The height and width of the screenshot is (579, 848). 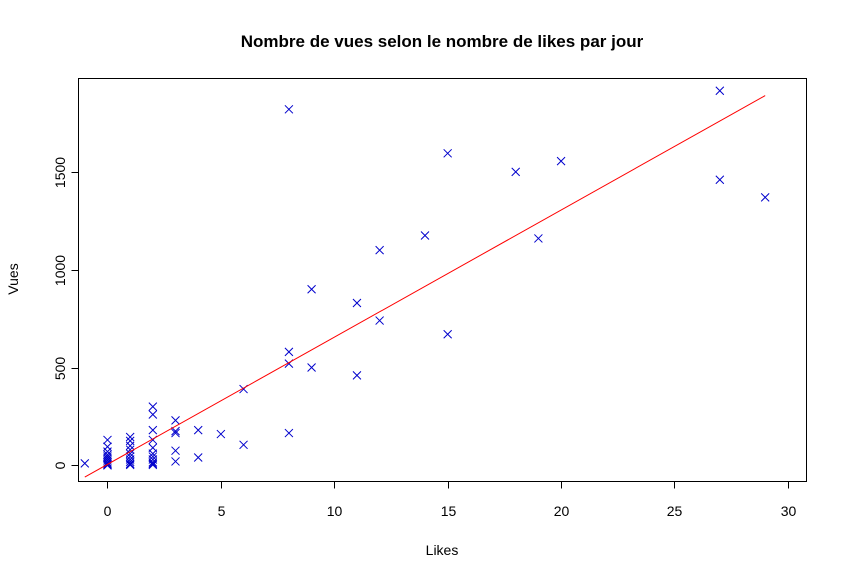 What do you see at coordinates (60, 369) in the screenshot?
I see `y-tick-label: 500` at bounding box center [60, 369].